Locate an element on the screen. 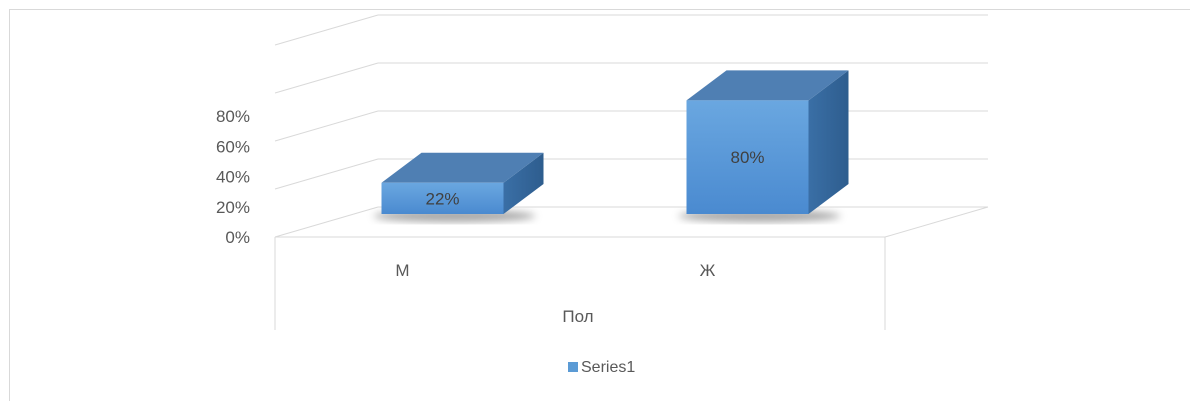  category-label: М is located at coordinates (402, 270).